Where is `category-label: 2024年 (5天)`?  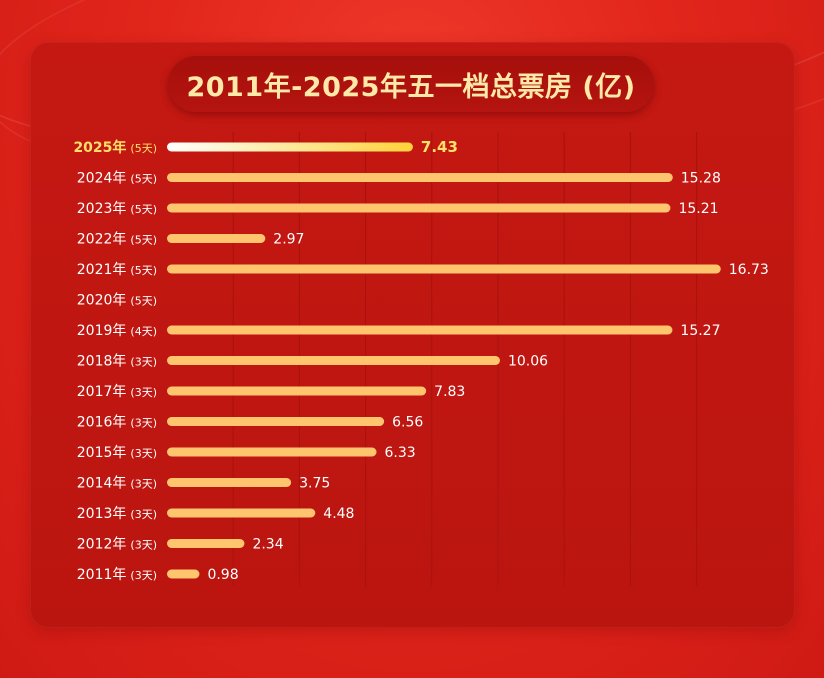 category-label: 2024年 (5天) is located at coordinates (117, 179).